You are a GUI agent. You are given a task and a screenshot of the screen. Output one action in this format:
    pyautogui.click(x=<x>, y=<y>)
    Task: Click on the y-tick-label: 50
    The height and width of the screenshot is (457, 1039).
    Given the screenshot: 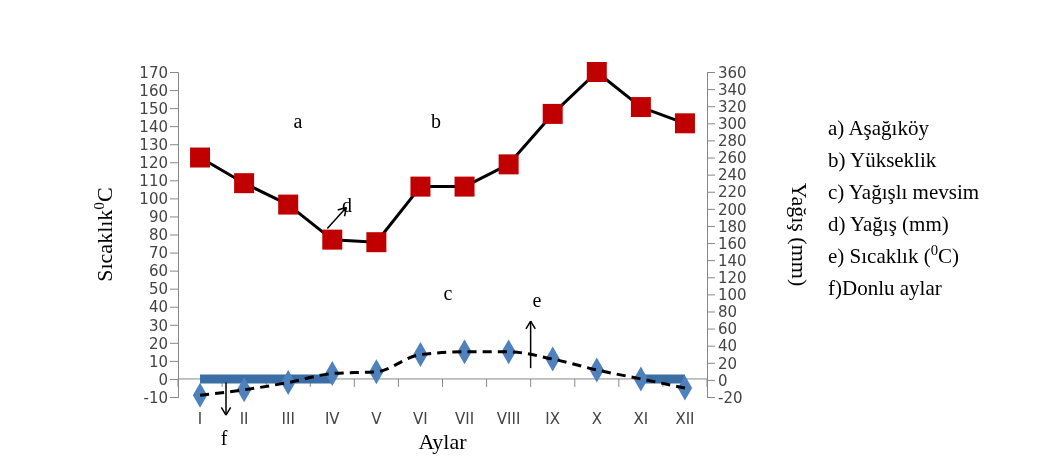 What is the action you would take?
    pyautogui.click(x=158, y=289)
    